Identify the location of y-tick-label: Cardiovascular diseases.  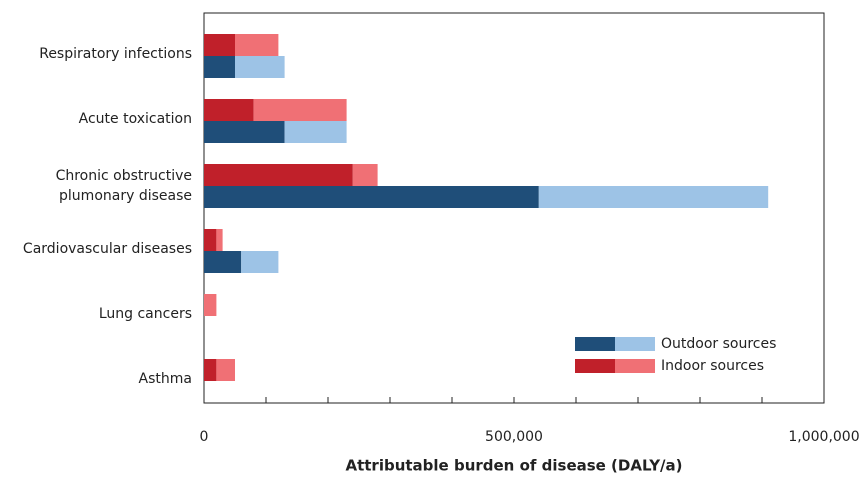
(107, 249).